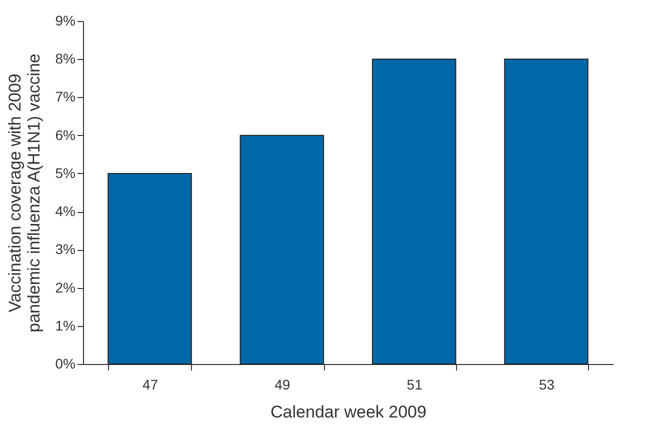 The image size is (650, 426). Describe the element at coordinates (65, 249) in the screenshot. I see `y-tick-label: 3%` at that location.